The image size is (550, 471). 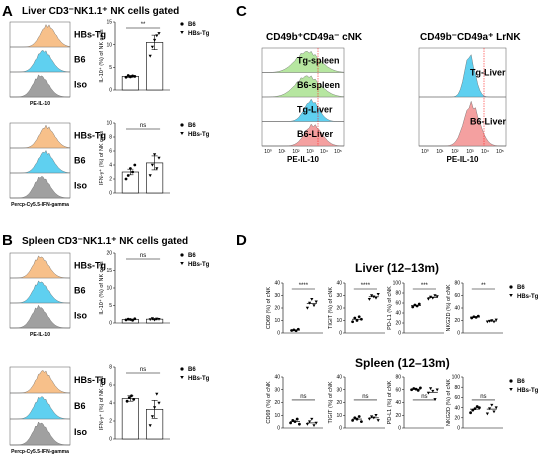 I want to click on histogram-series-label: Iso, so click(x=81, y=85).